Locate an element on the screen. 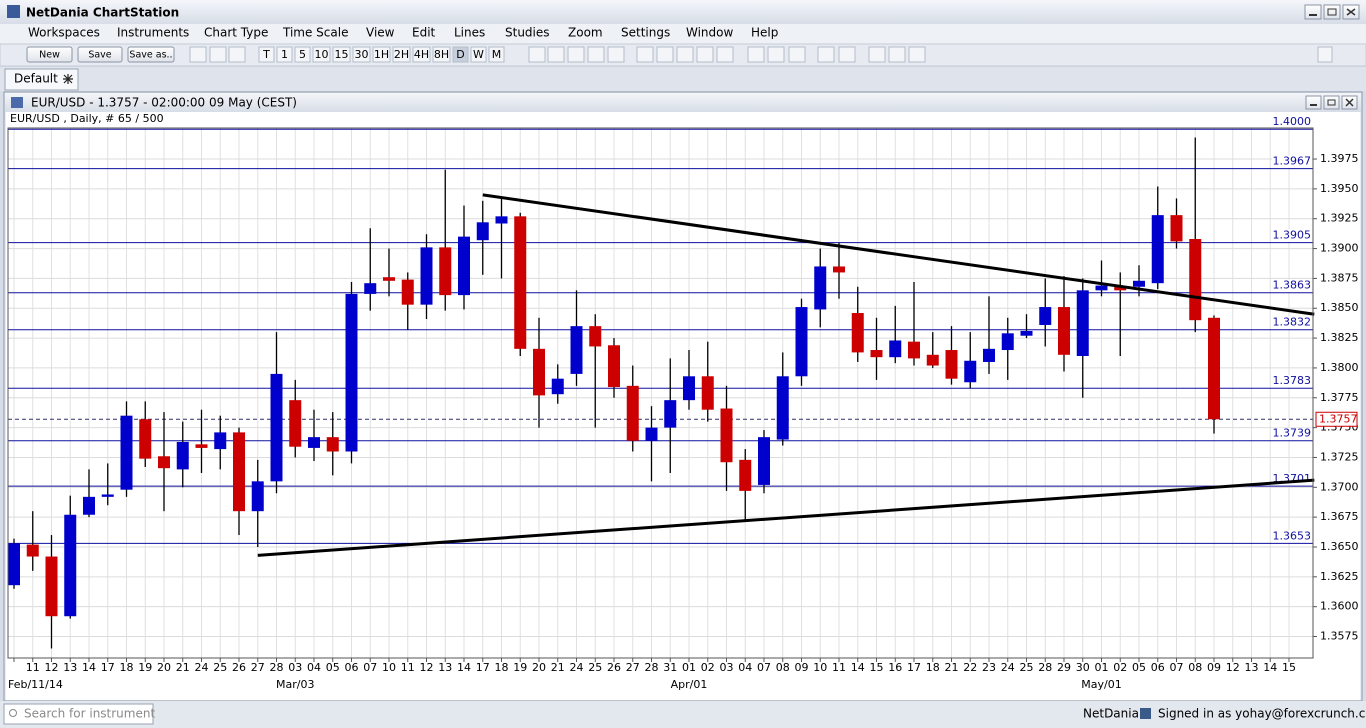  y-tick-label: 1.3600 is located at coordinates (1339, 606).